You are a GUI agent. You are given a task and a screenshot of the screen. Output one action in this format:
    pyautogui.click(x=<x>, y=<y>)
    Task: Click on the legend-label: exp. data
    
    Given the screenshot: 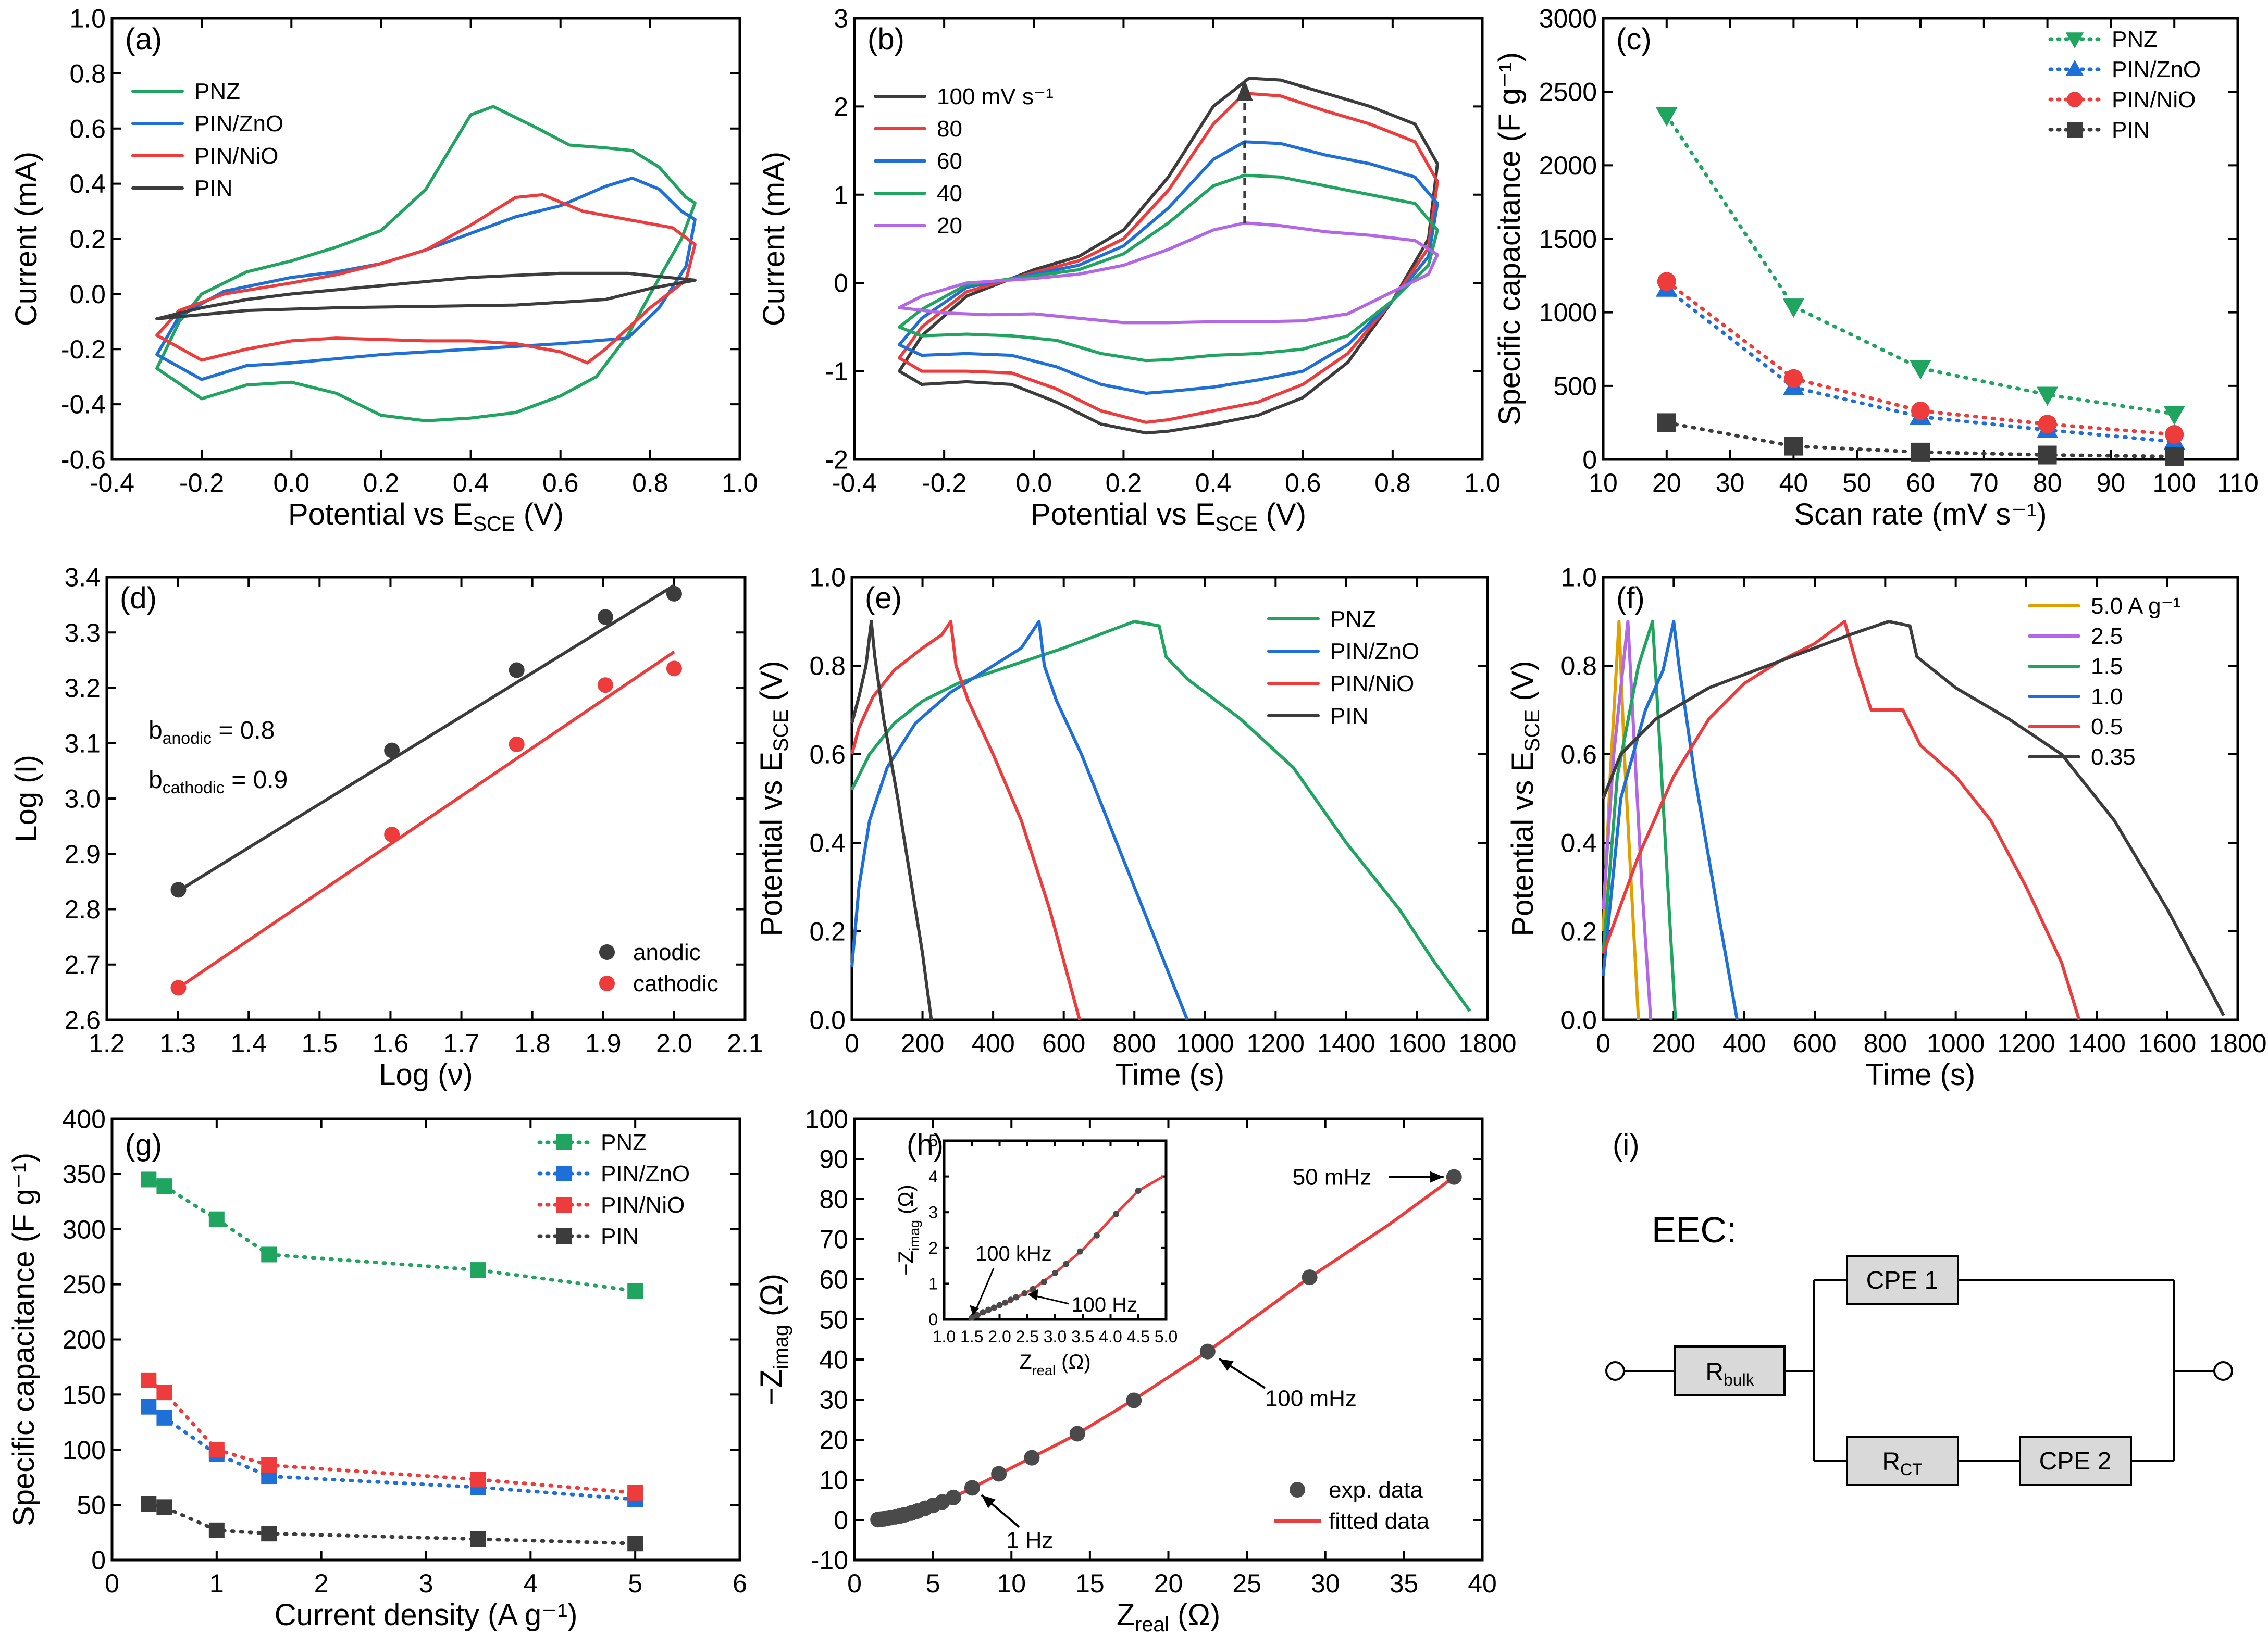 What is the action you would take?
    pyautogui.click(x=1376, y=1490)
    